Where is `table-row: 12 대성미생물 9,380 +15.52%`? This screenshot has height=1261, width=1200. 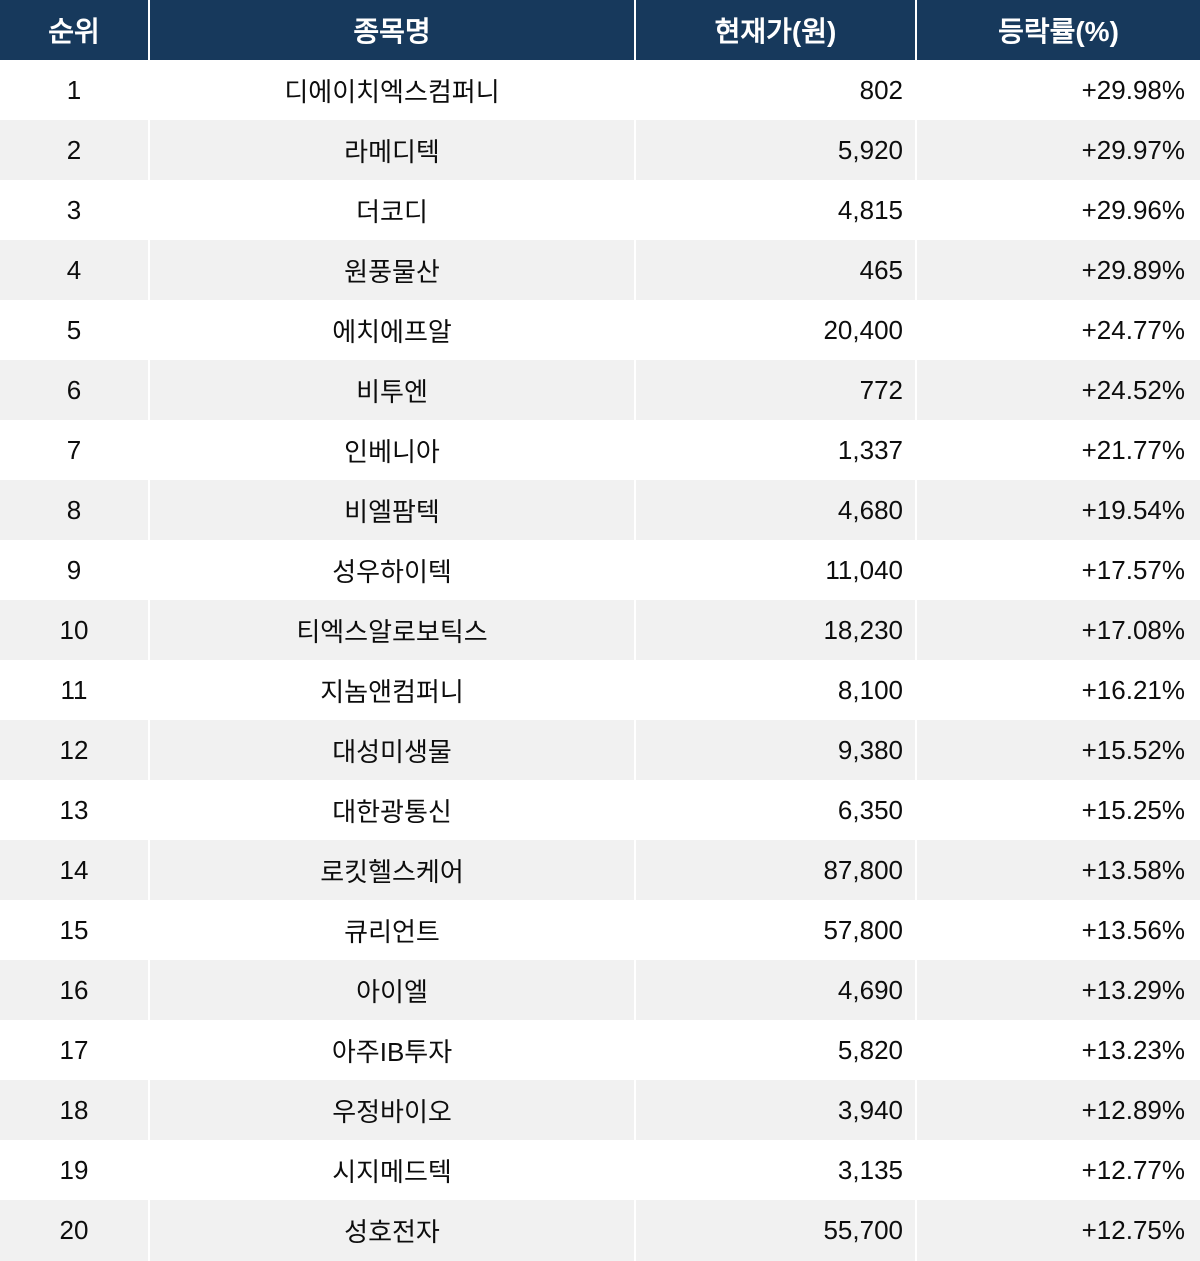
table-row: 12 대성미생물 9,380 +15.52% is located at coordinates (600, 750).